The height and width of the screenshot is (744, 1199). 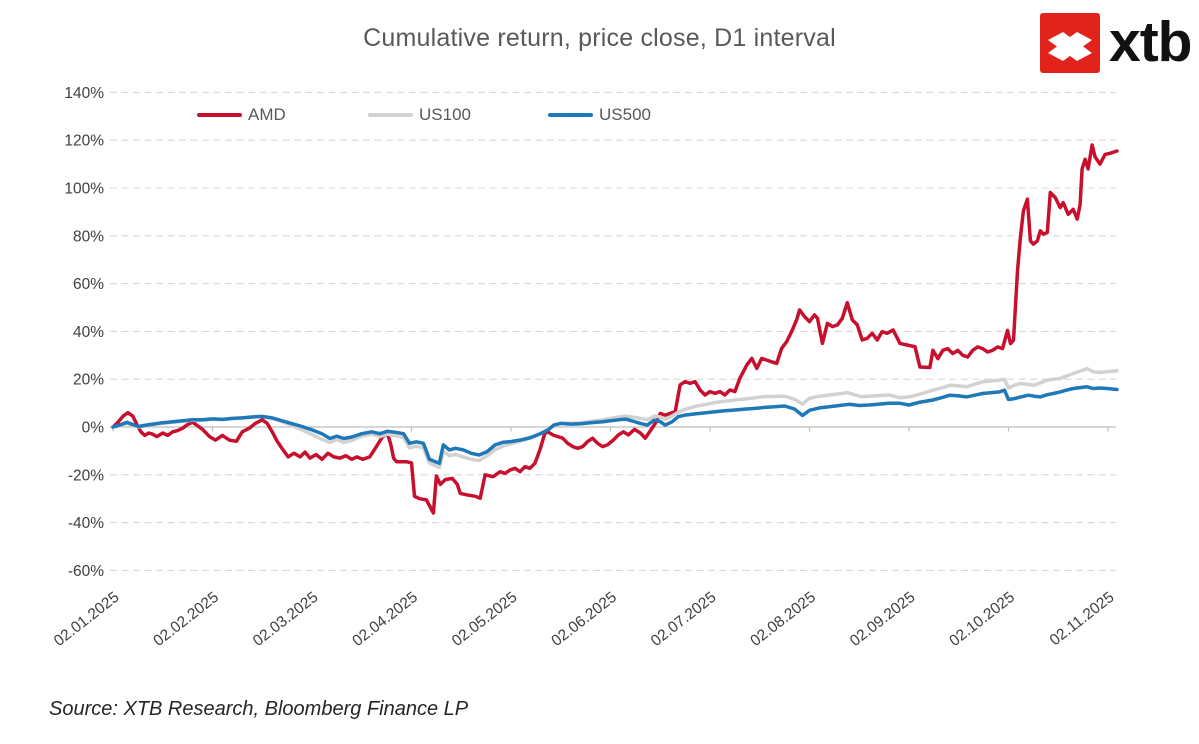 I want to click on x-tick-label: 02.01.2025, so click(x=87, y=619).